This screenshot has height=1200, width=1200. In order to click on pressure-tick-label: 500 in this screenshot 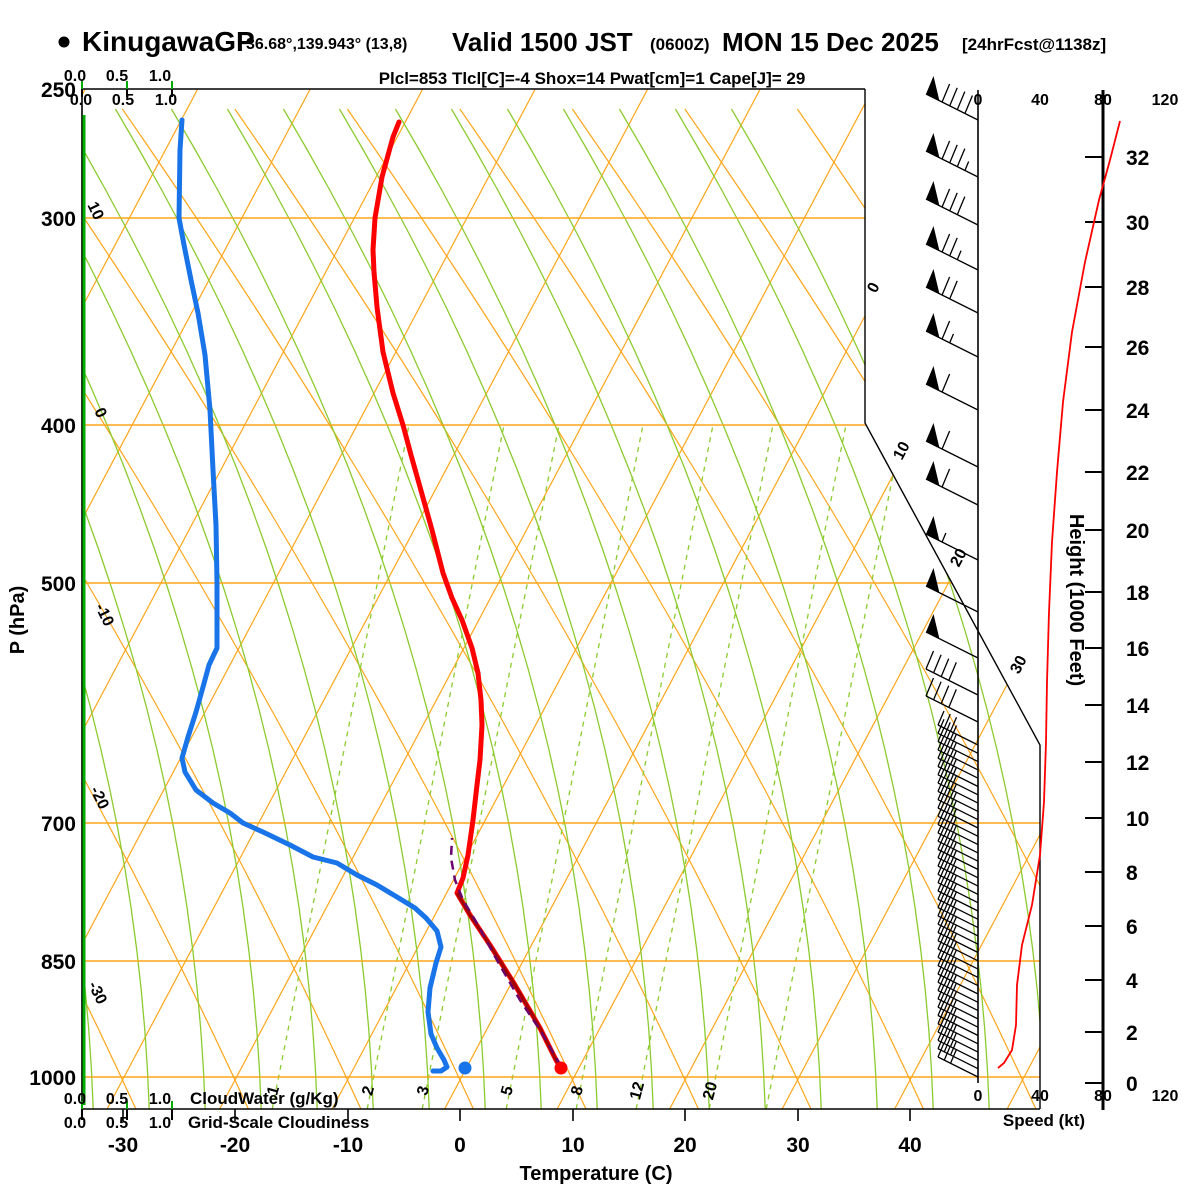, I will do `click(58, 584)`.